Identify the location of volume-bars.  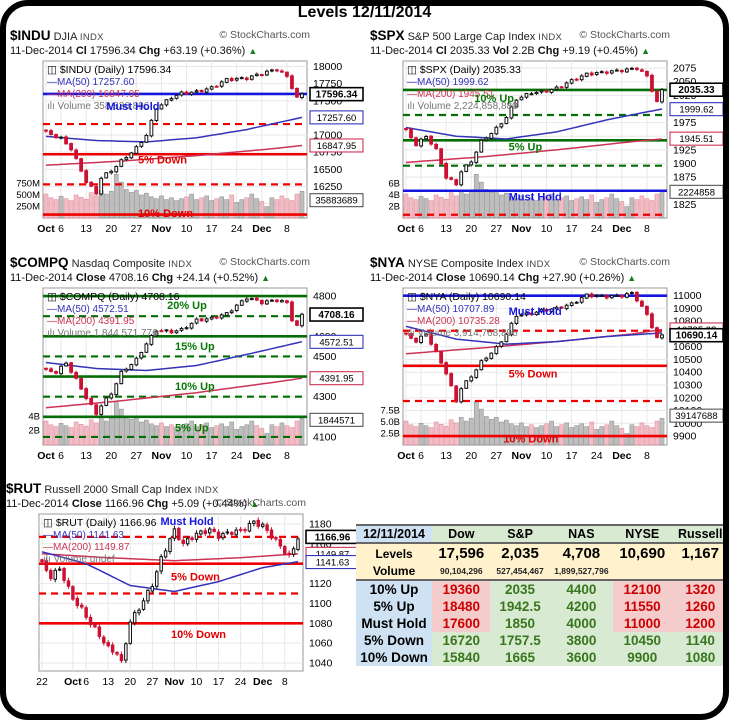
(174, 423).